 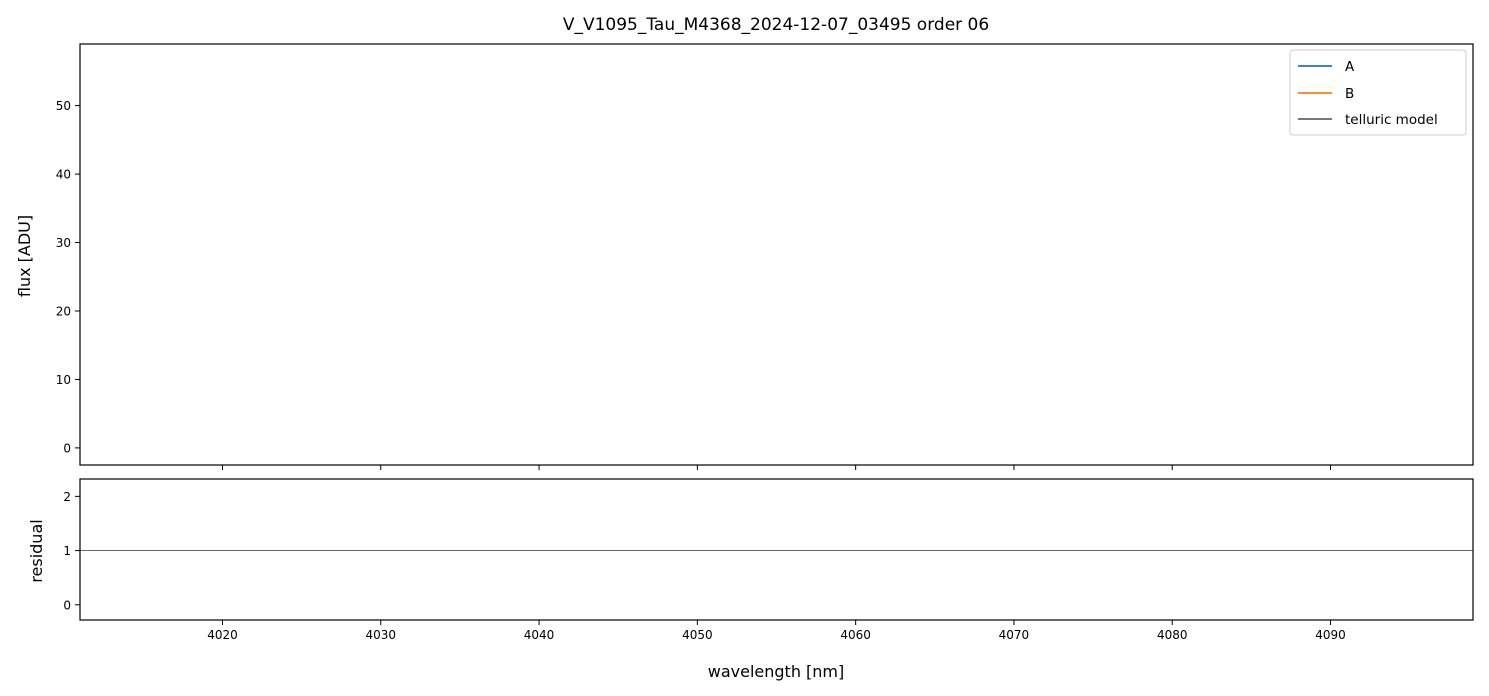 I want to click on legend-label-telluric: telluric model, so click(x=1391, y=120).